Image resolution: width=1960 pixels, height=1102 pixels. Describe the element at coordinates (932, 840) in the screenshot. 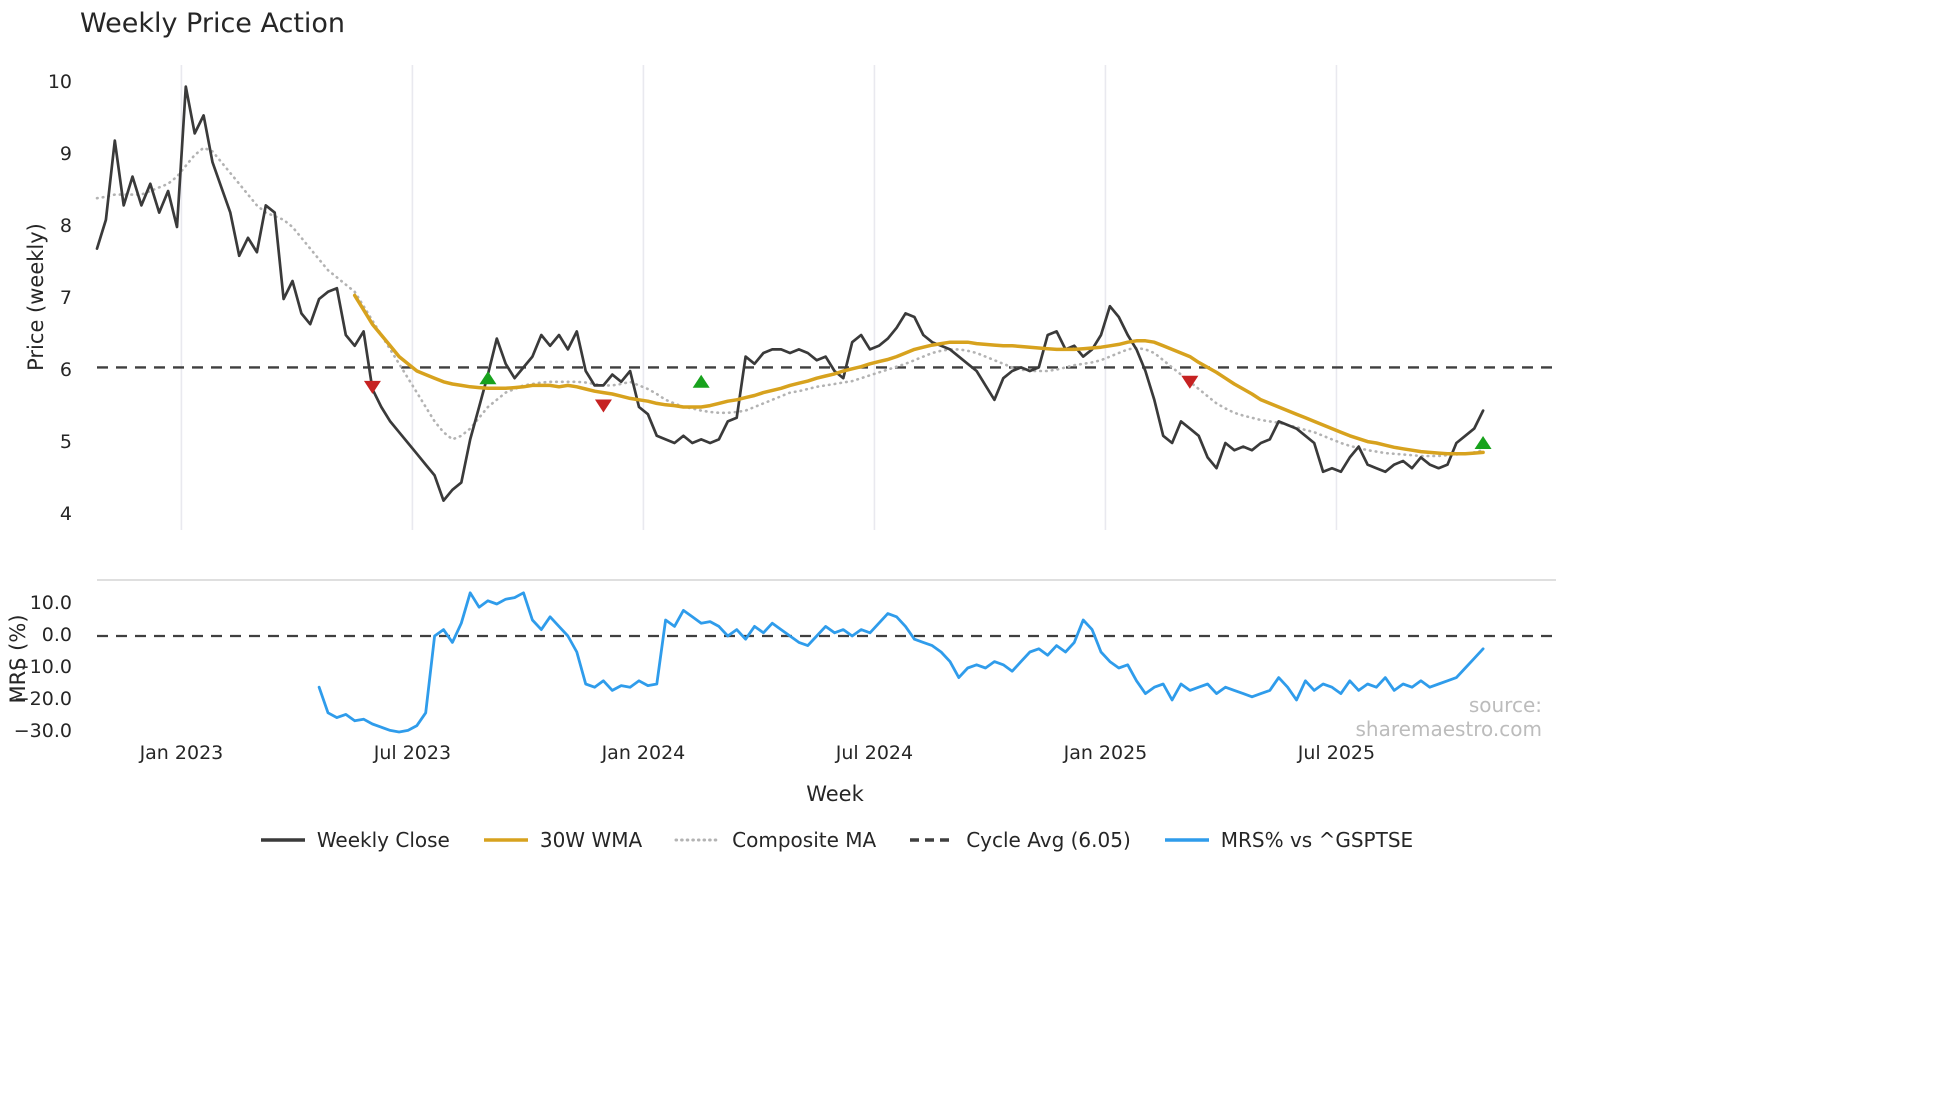

I see `legend-line-sample-dashed-icon` at that location.